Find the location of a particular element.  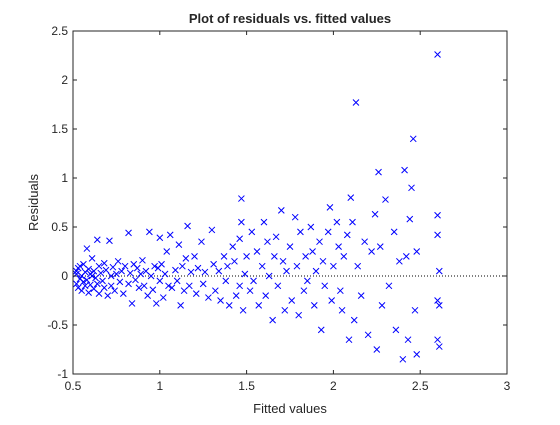

x-tick-label: 1.5 is located at coordinates (246, 386).